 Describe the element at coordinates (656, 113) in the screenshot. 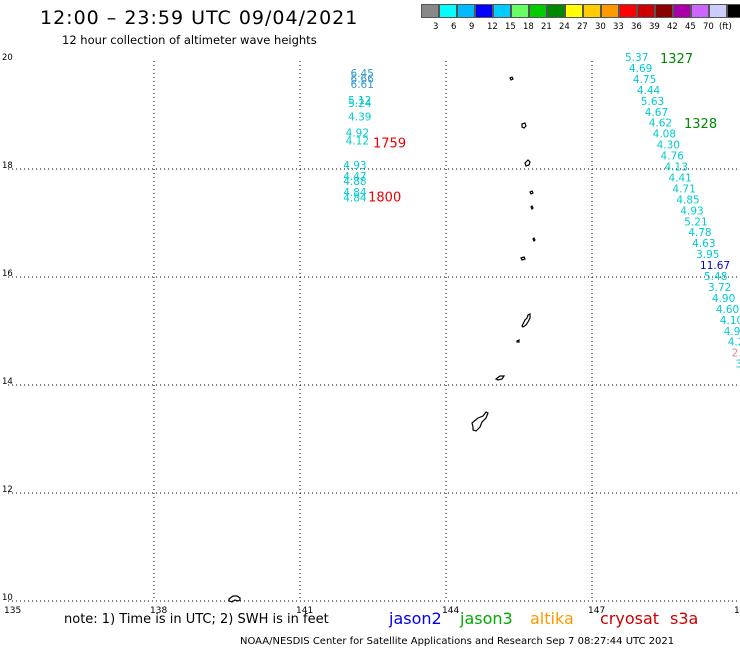

I see `wave-height-value: 4.67` at that location.